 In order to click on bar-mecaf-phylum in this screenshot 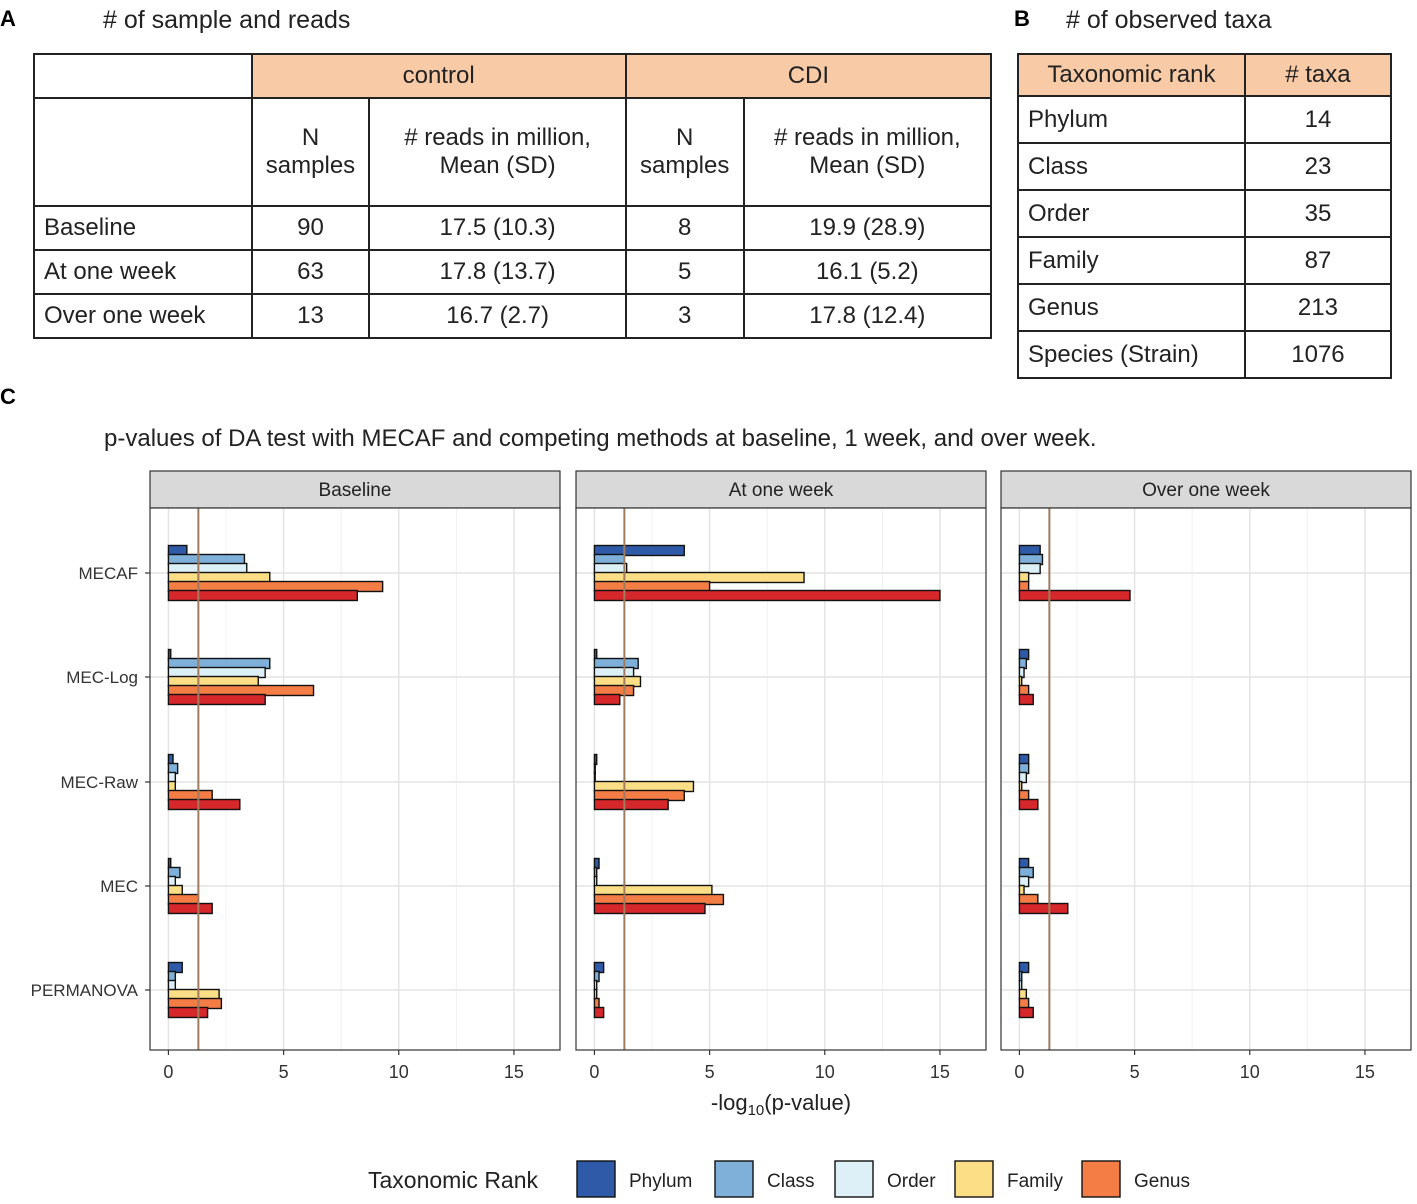, I will do `click(639, 550)`.